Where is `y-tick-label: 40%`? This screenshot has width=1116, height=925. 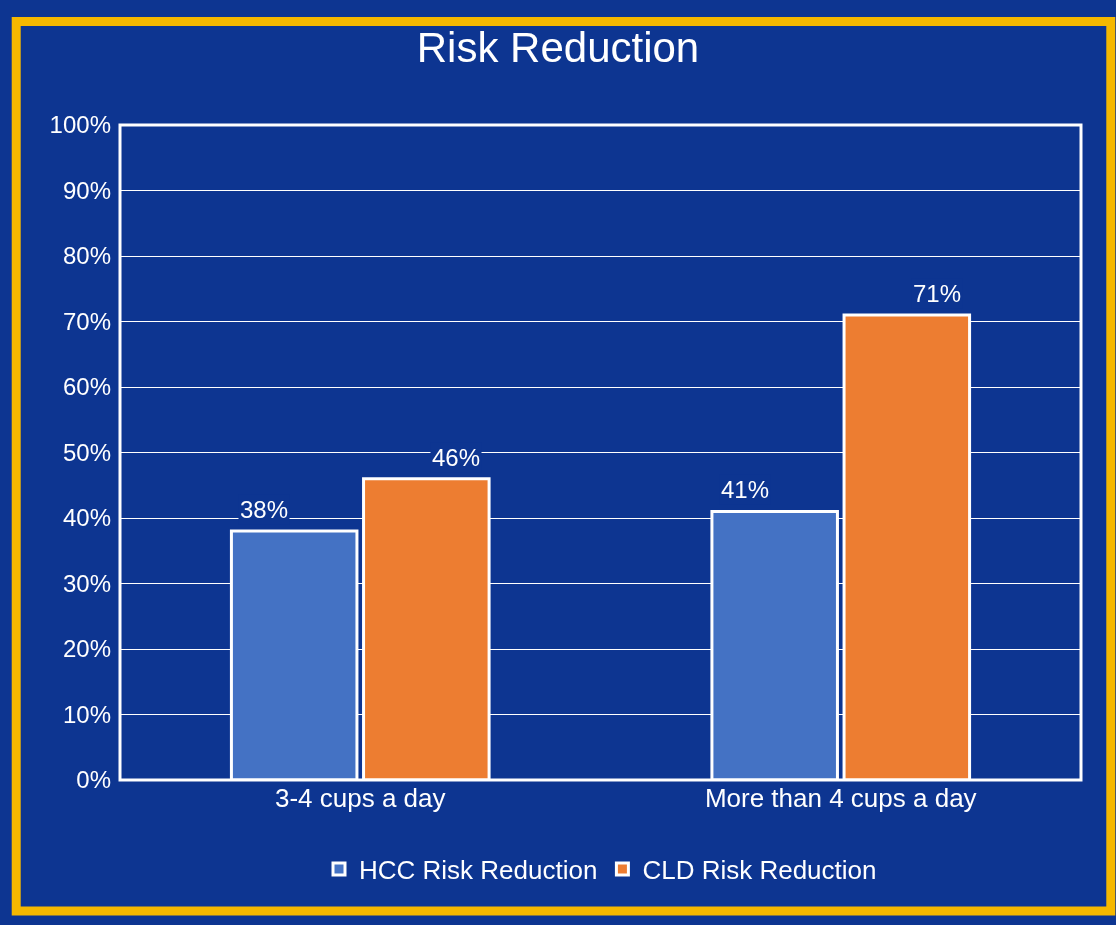
y-tick-label: 40% is located at coordinates (86, 518).